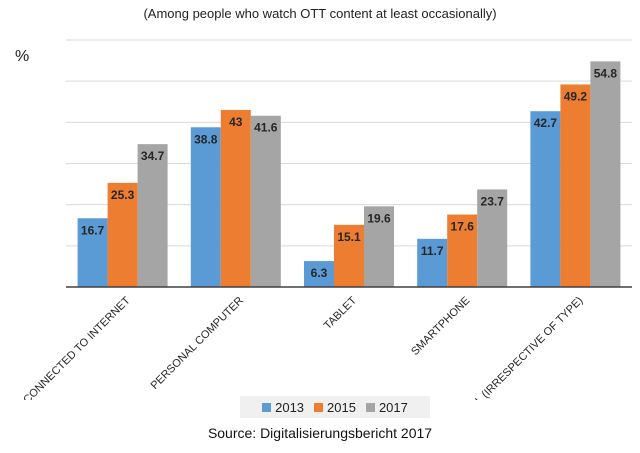 This screenshot has height=453, width=640. What do you see at coordinates (123, 195) in the screenshot?
I see `data-label: 25.3` at bounding box center [123, 195].